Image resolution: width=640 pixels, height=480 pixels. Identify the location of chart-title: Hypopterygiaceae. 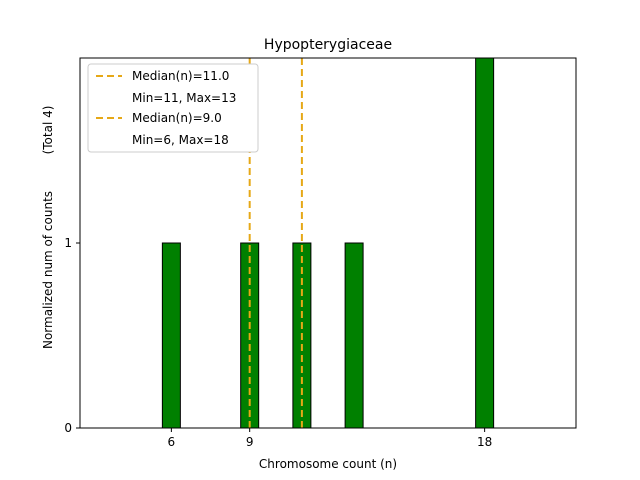
(328, 45).